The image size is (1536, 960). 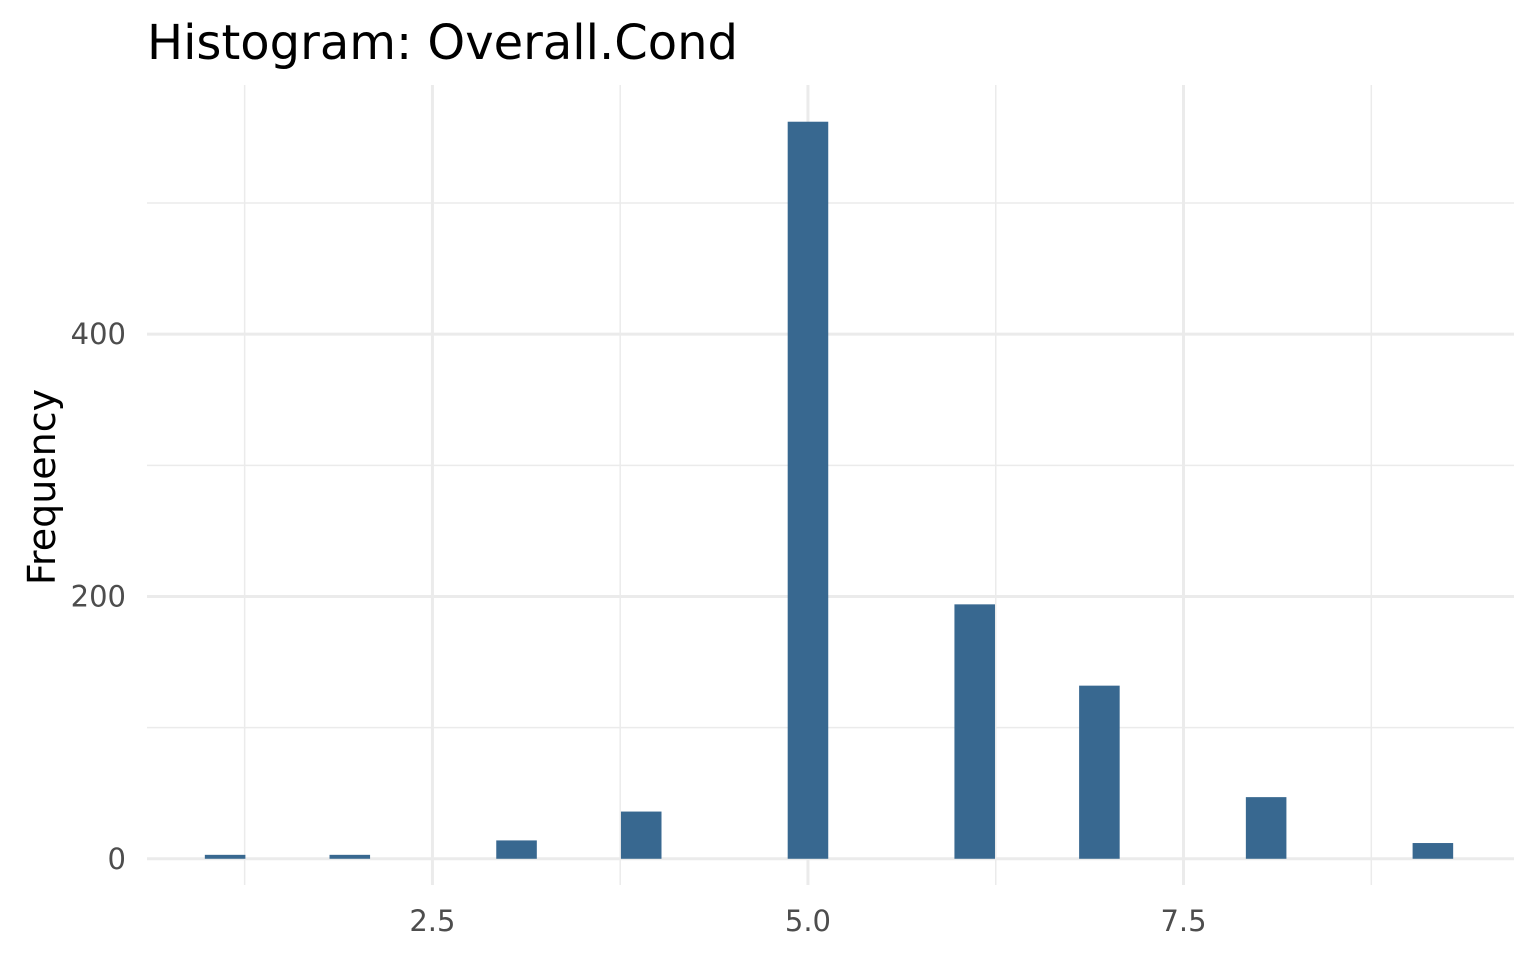 I want to click on x-tick-label: 5.0, so click(x=808, y=921).